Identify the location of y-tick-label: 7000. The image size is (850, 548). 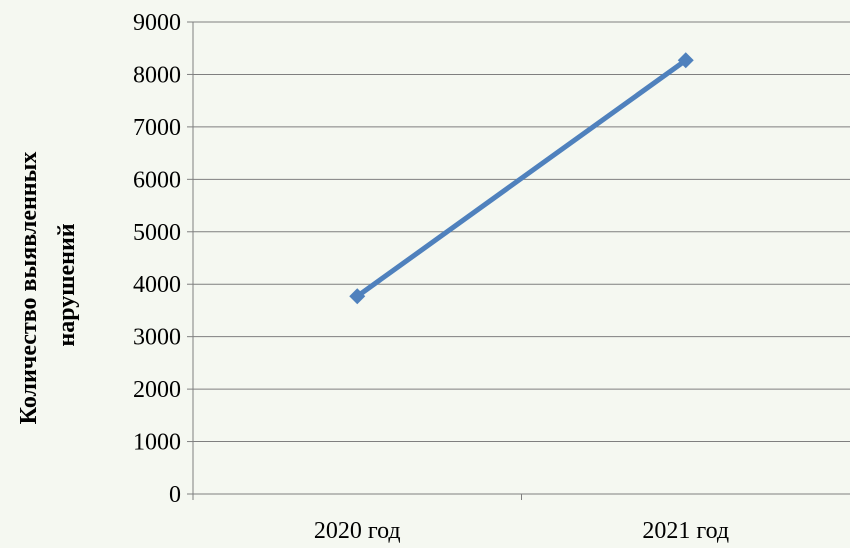
(157, 128).